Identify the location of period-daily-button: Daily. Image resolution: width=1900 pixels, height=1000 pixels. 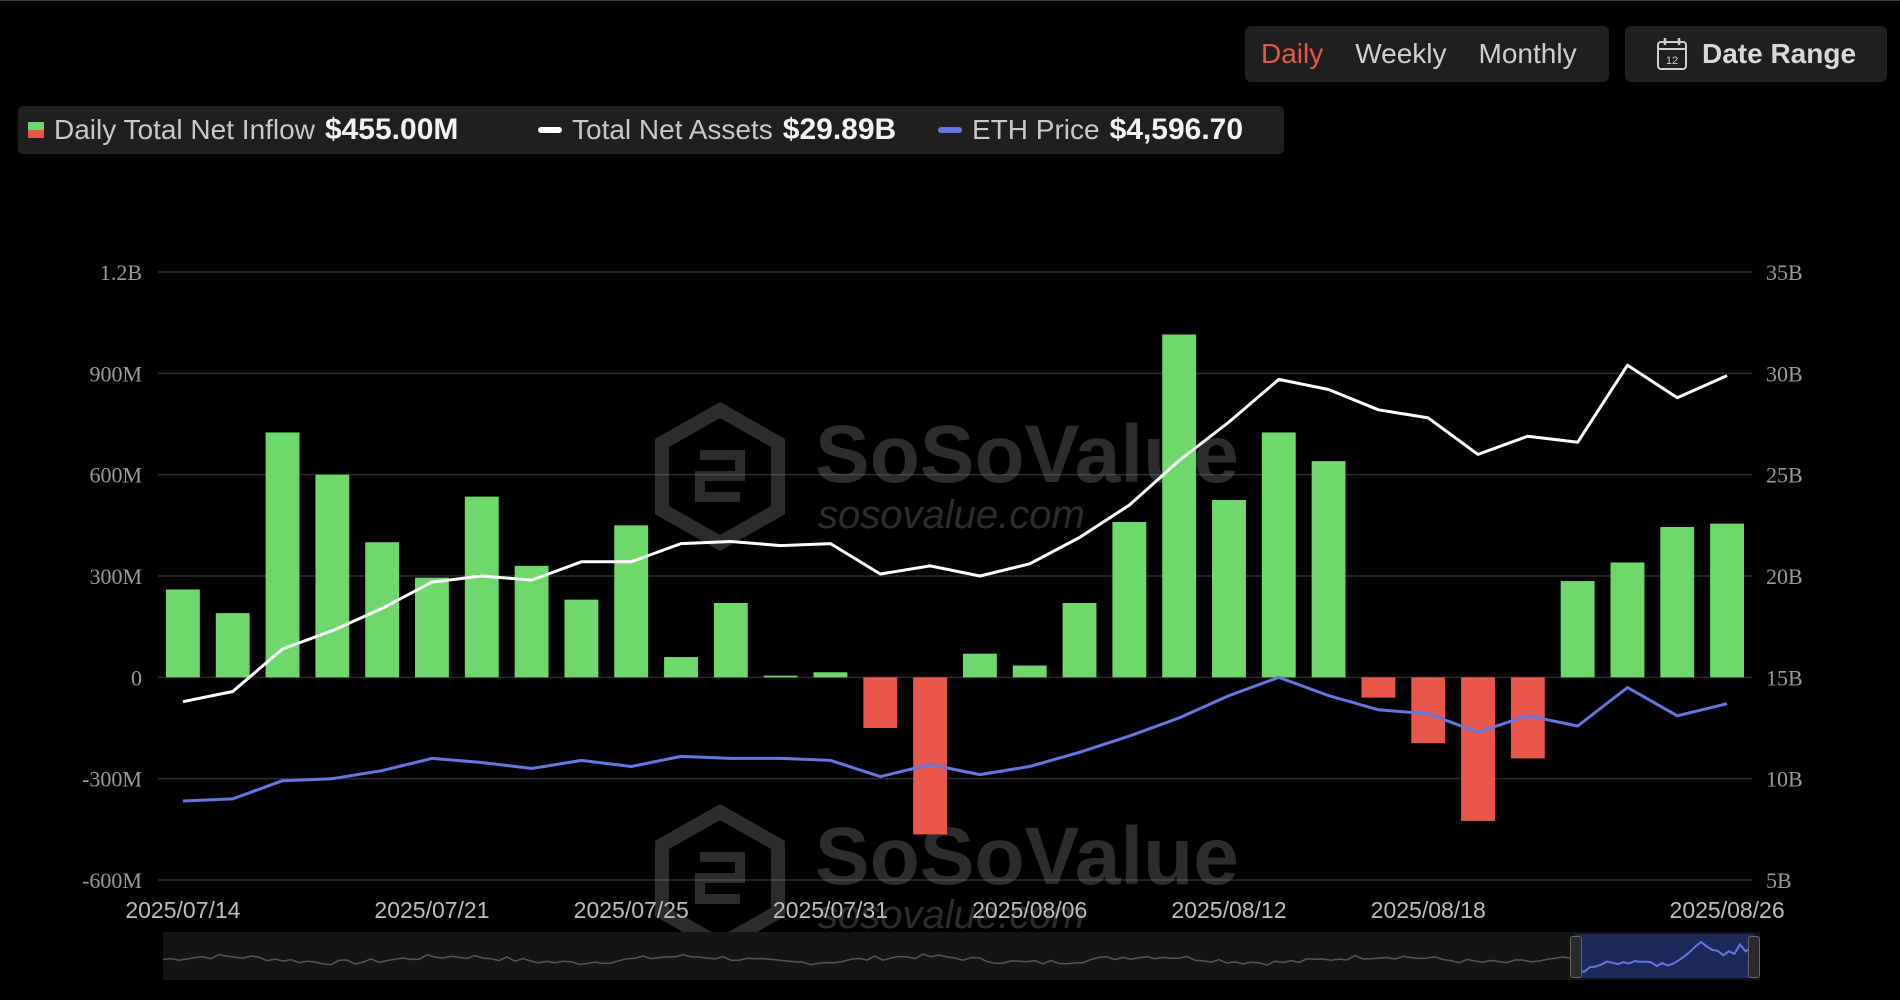
(1292, 53).